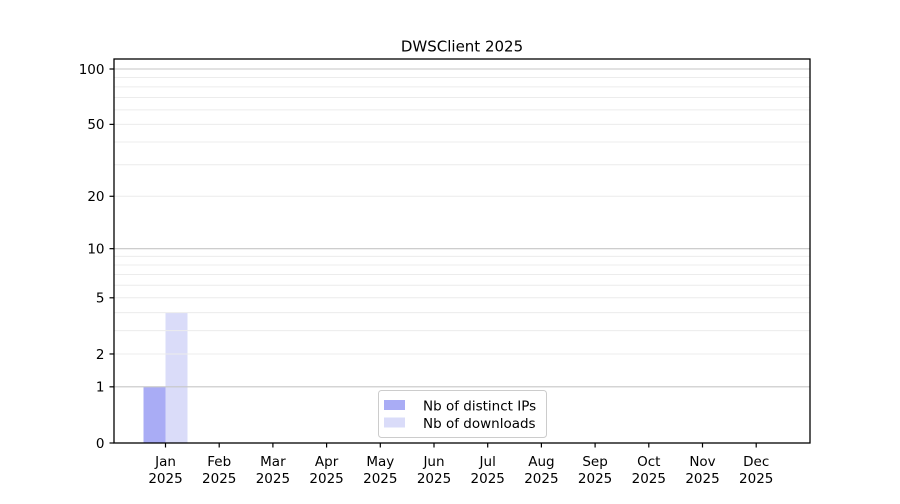 This screenshot has width=900, height=504. What do you see at coordinates (165, 462) in the screenshot?
I see `x-tick-month: Jan` at bounding box center [165, 462].